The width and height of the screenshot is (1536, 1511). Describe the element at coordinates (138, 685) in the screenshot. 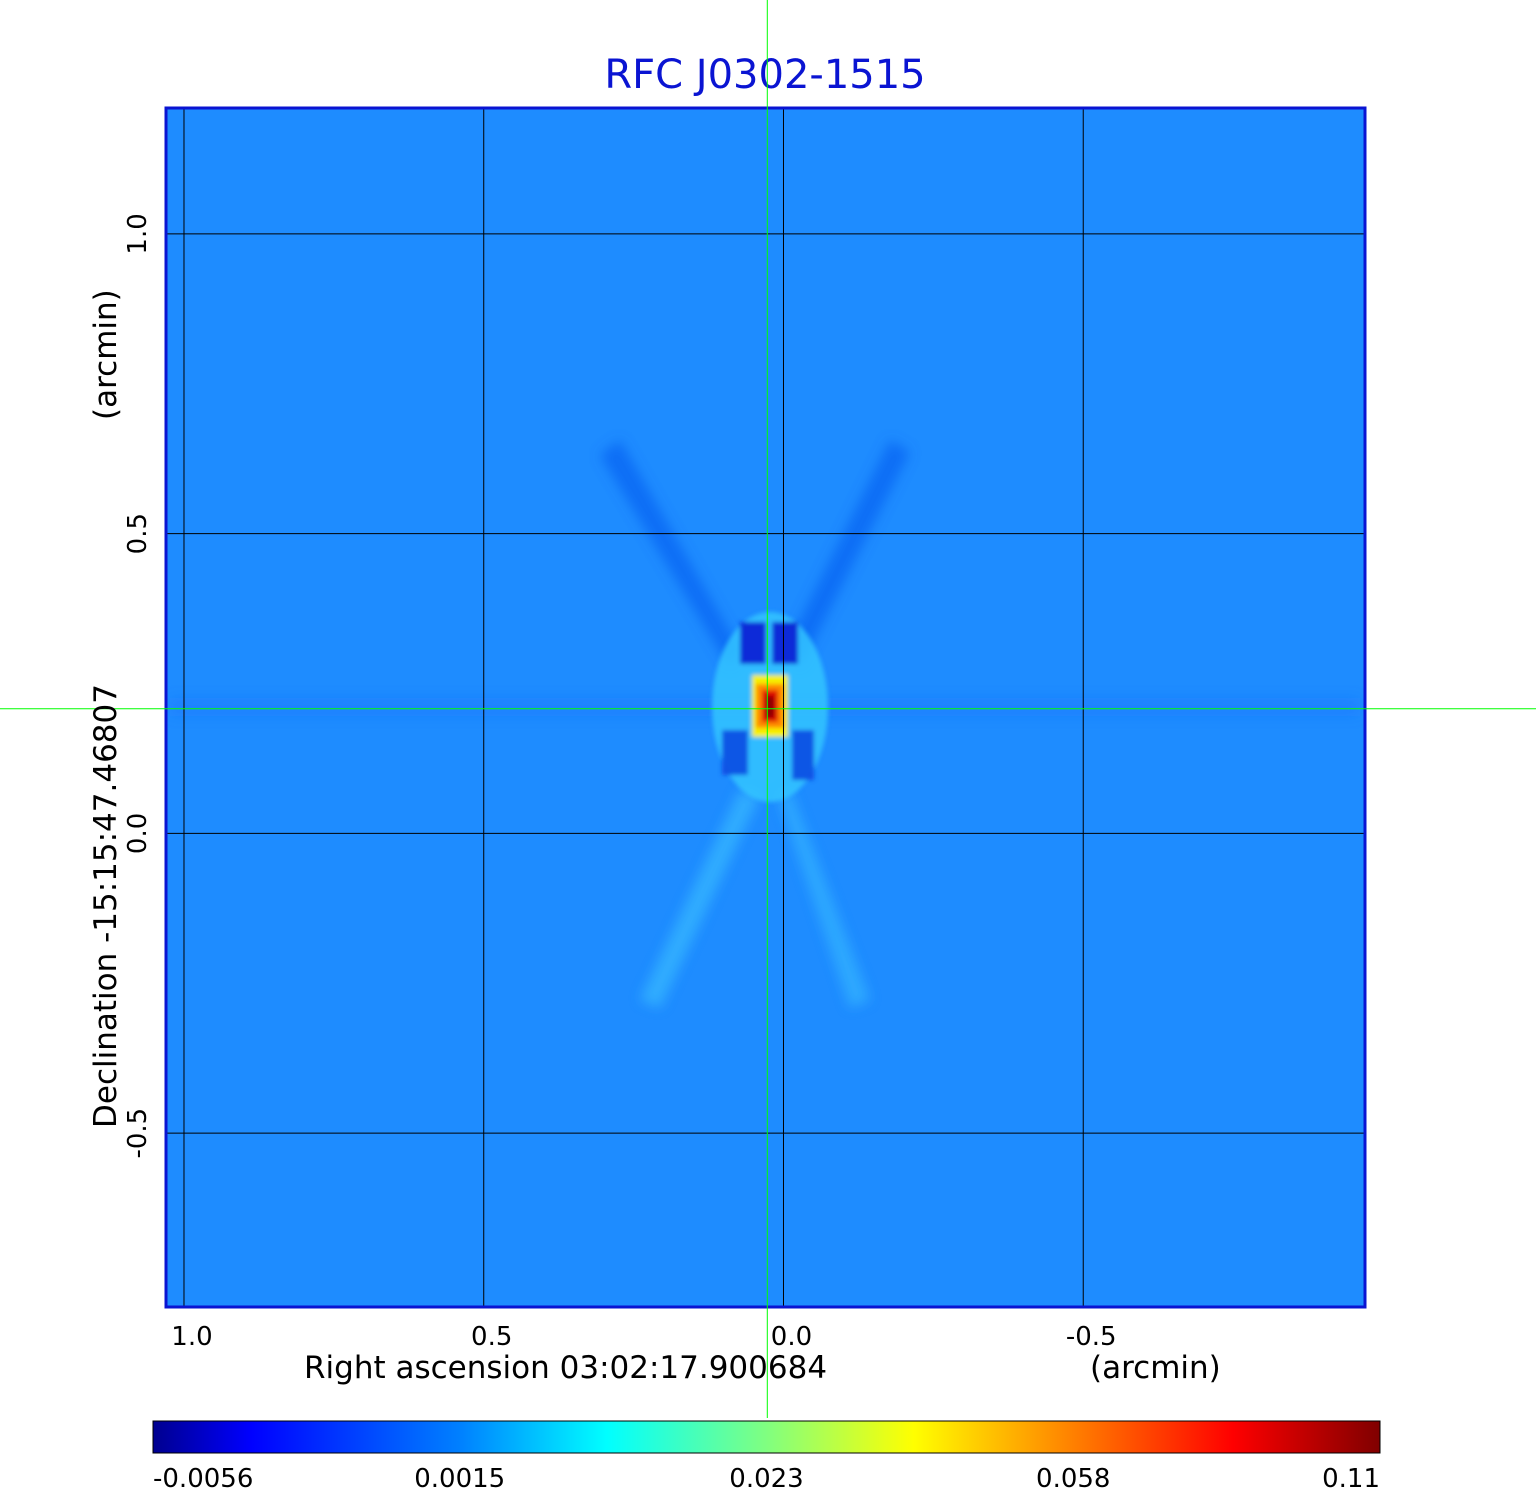

I see `y-tick-labels: 1.0 0.5 0.0 -0.5` at that location.